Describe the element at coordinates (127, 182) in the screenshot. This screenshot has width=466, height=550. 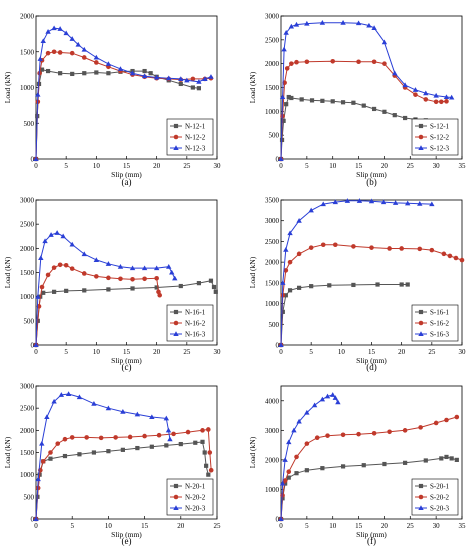
I see `panel-caption: (a)` at that location.